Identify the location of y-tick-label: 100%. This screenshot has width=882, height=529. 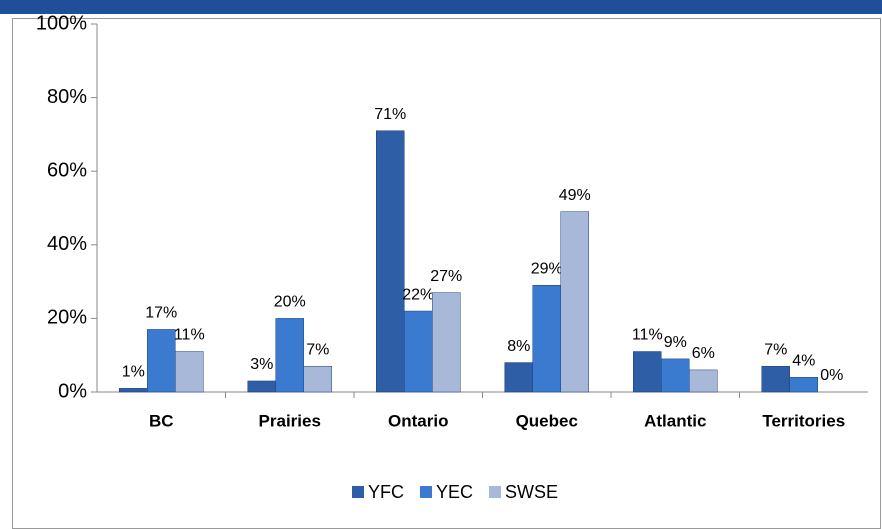
(61, 23).